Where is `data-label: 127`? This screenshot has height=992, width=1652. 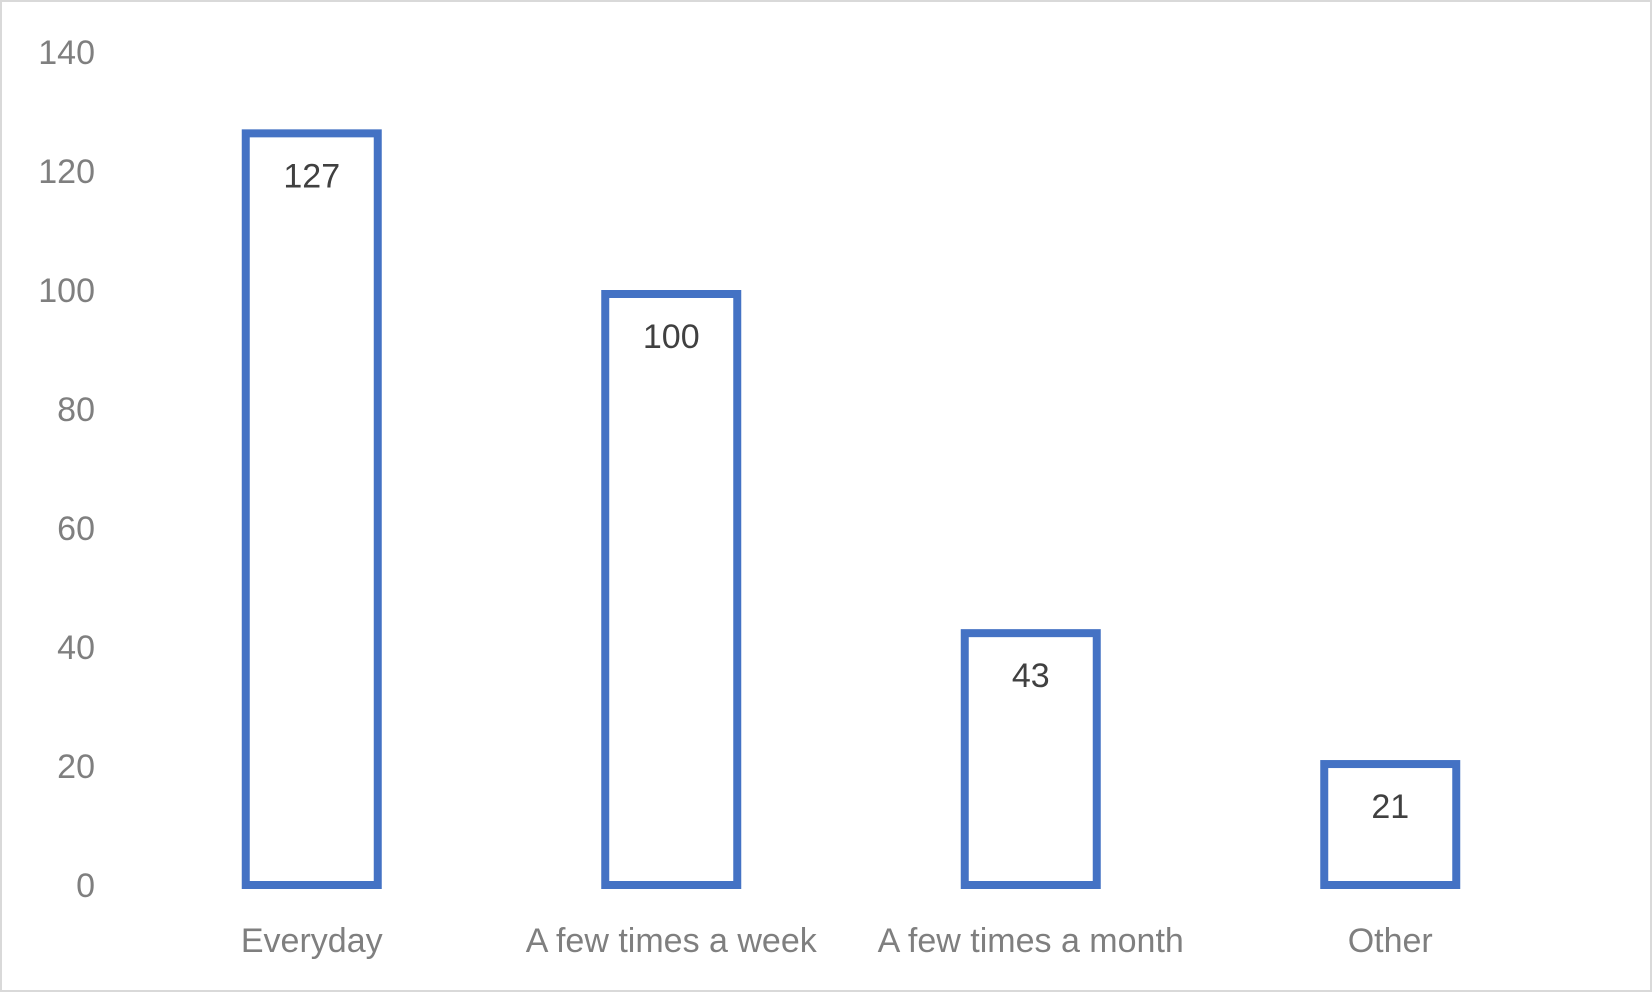
data-label: 127 is located at coordinates (311, 176).